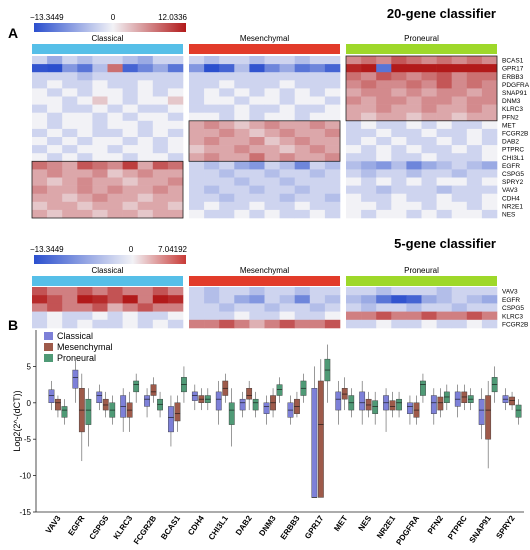 The width and height of the screenshot is (530, 550). What do you see at coordinates (109, 22) in the screenshot?
I see `color-scale-20: −13.3449 0 12.0336` at bounding box center [109, 22].